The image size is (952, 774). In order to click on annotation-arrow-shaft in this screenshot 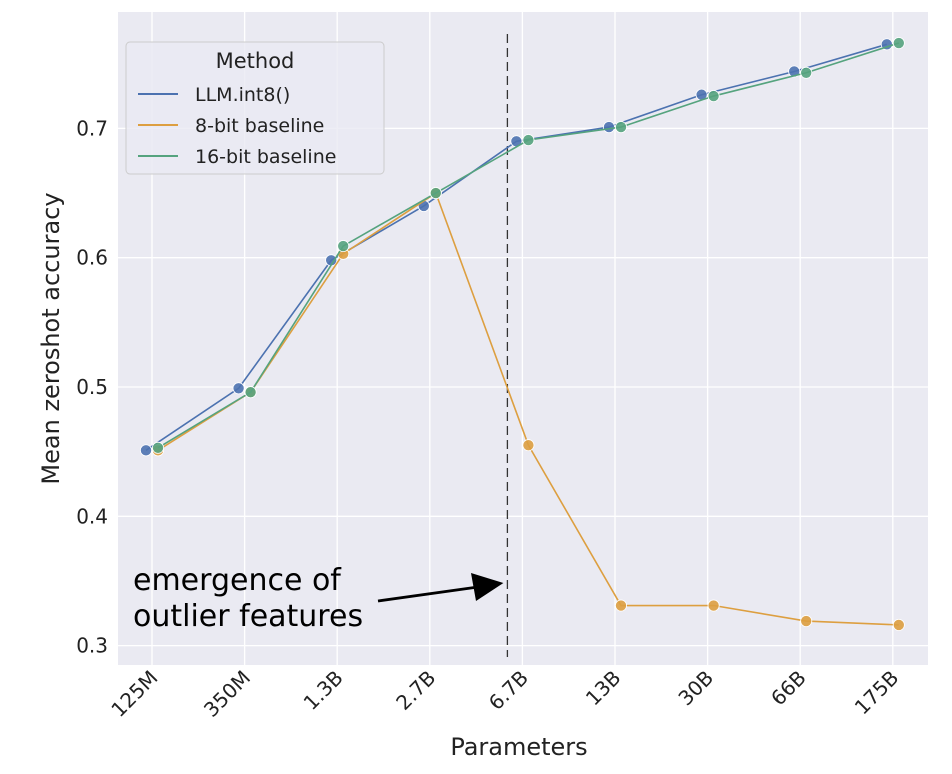, I will do `click(428, 594)`.